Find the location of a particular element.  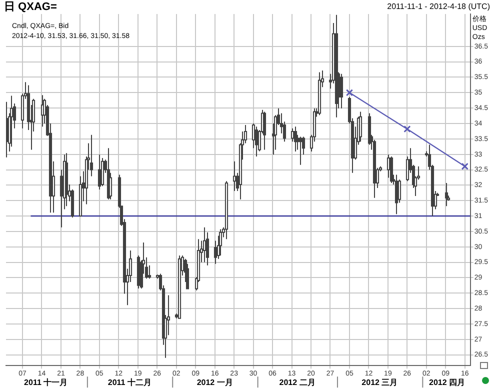

chart-title: 日 QXAG= is located at coordinates (30, 7).